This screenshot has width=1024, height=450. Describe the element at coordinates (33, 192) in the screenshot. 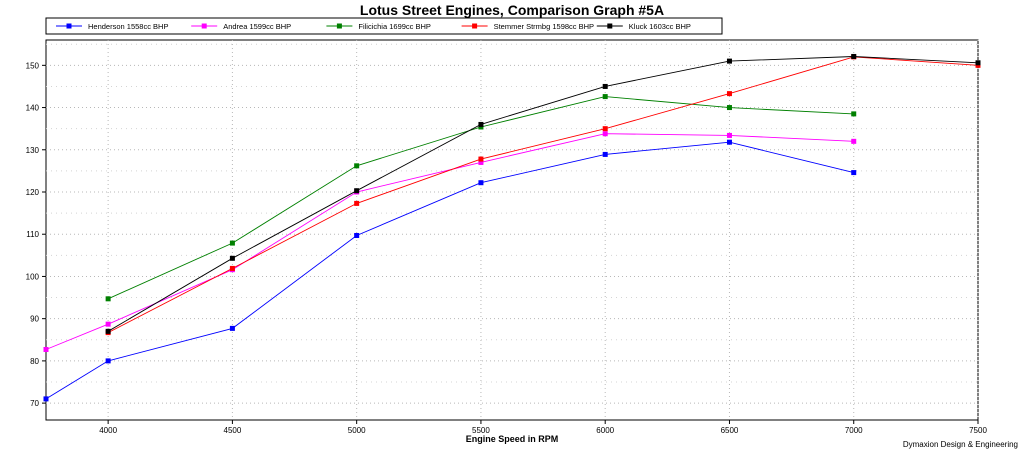

I see `y-tick-label: 120` at that location.